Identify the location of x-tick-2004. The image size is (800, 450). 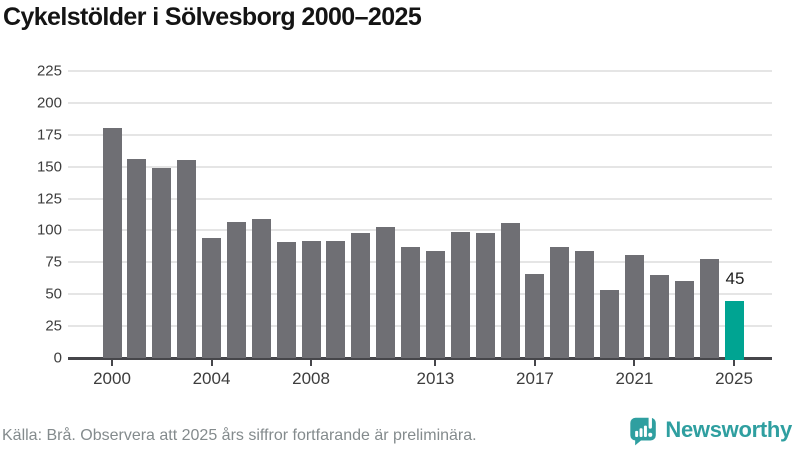
(211, 362).